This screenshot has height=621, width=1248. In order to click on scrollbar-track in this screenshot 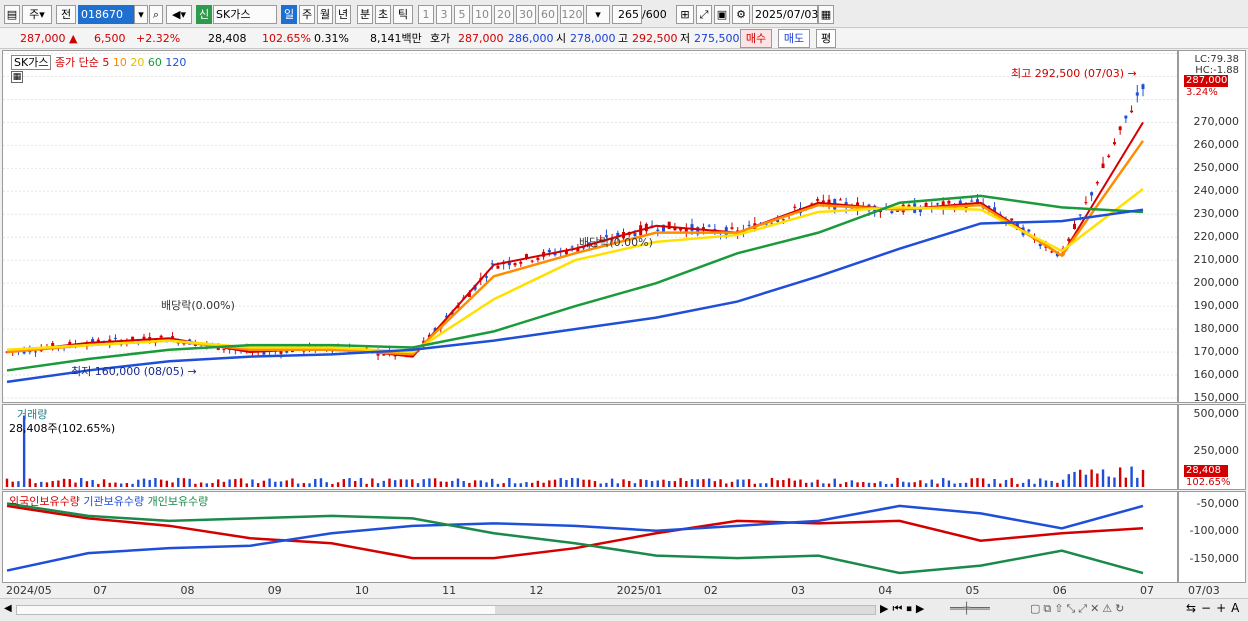, I will do `click(446, 610)`.